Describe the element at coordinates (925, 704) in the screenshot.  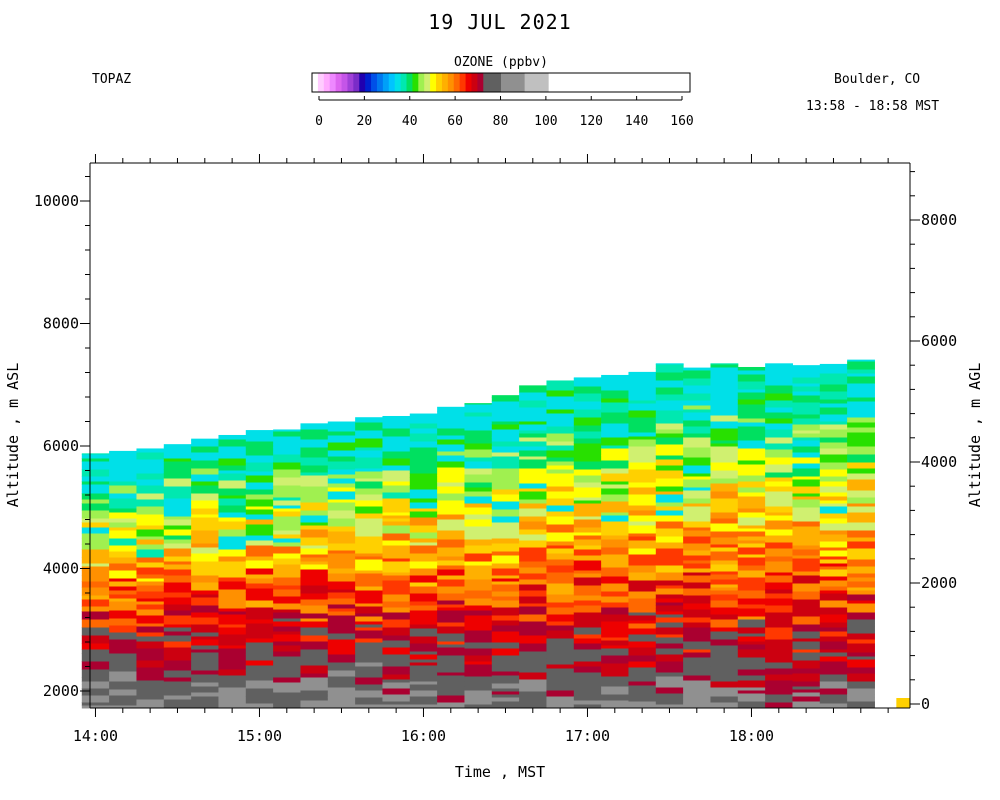
I see `y-tick-label-right: 0` at that location.